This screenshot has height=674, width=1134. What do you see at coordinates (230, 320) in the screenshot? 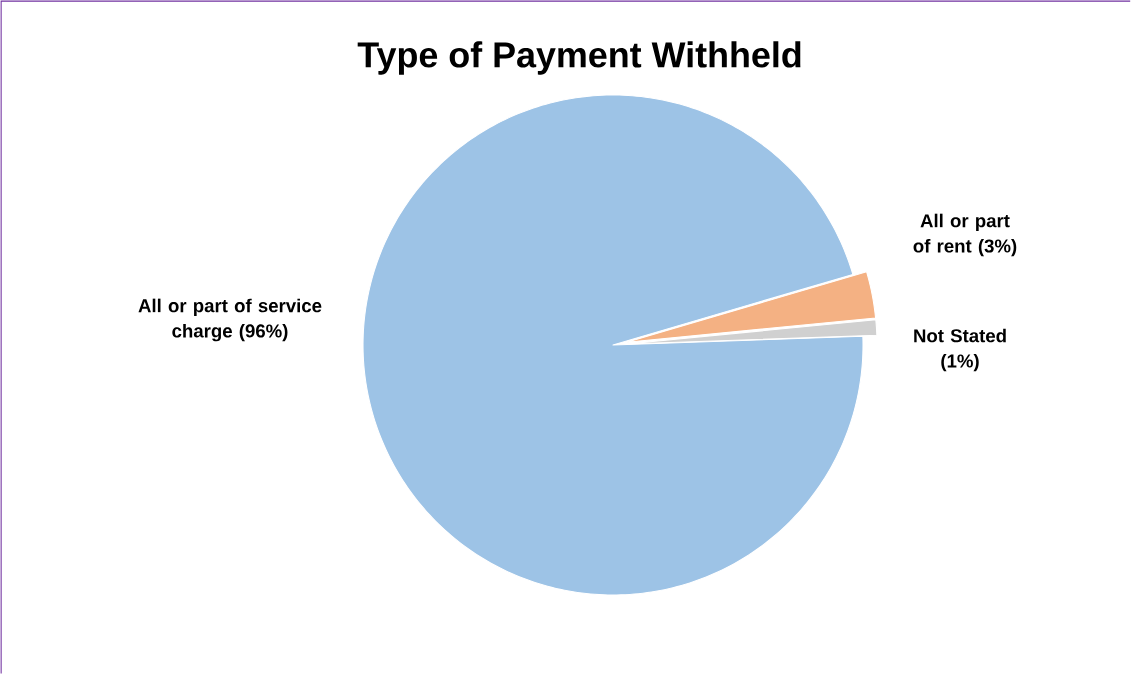
I see `slice-label: All or part of service charge (96%)` at bounding box center [230, 320].